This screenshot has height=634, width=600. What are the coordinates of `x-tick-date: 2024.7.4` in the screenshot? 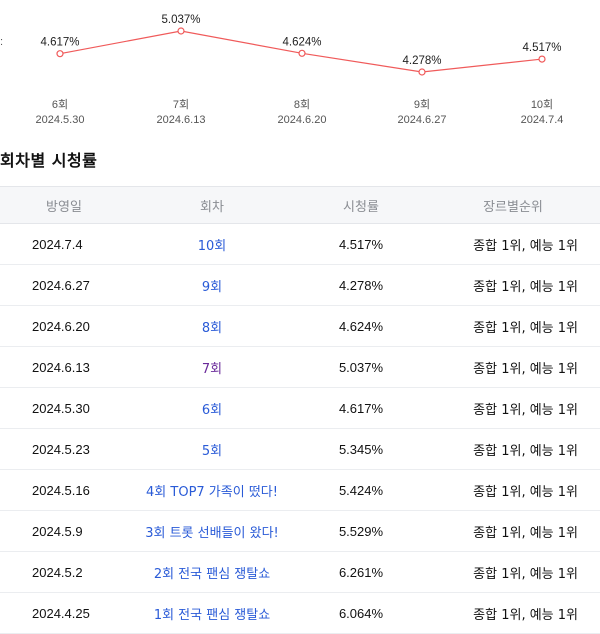 It's located at (542, 120).